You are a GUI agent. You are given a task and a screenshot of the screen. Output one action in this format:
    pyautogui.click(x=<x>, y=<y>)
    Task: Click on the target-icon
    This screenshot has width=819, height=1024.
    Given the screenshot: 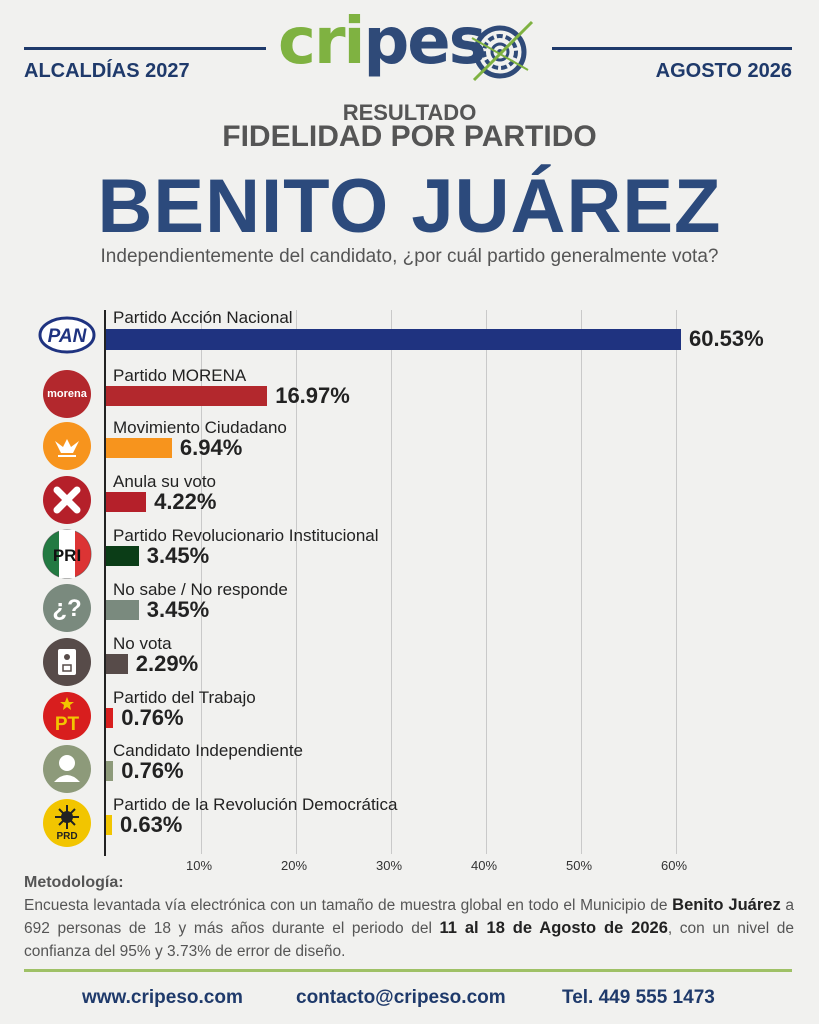 What is the action you would take?
    pyautogui.click(x=502, y=51)
    